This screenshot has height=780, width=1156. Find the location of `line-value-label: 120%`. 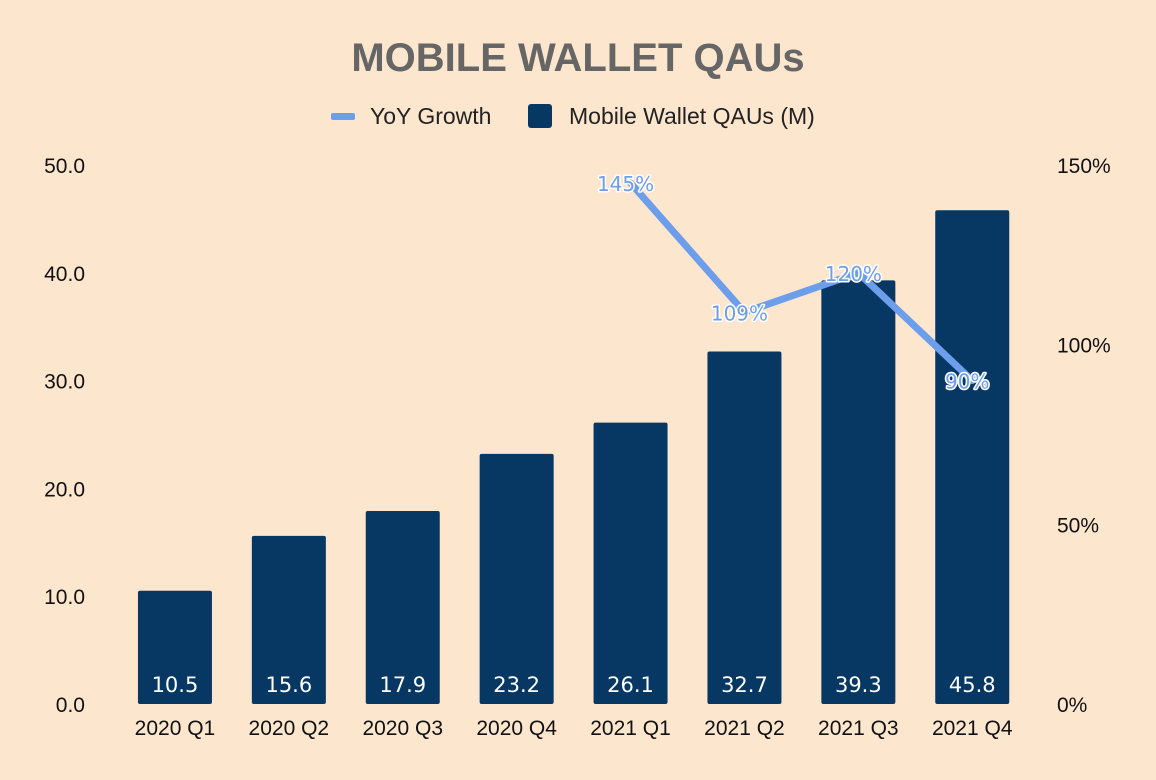

line-value-label: 120% is located at coordinates (853, 274).